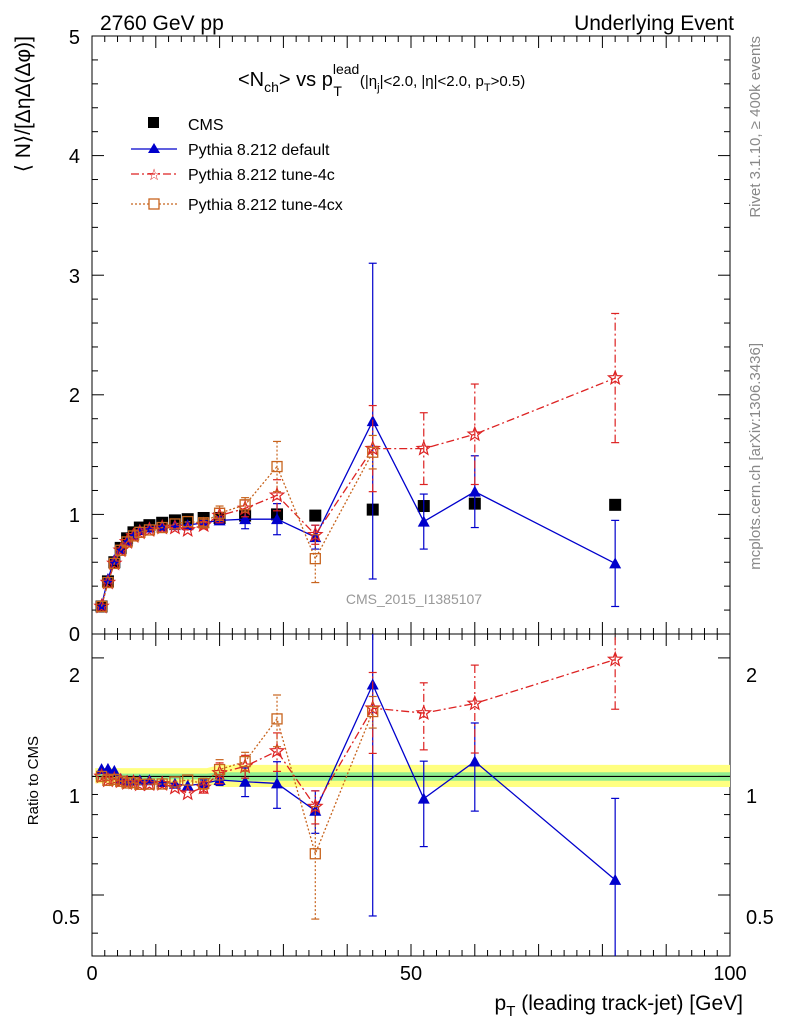  I want to click on ratio-tick-label-right-0: 0.5, so click(760, 918).